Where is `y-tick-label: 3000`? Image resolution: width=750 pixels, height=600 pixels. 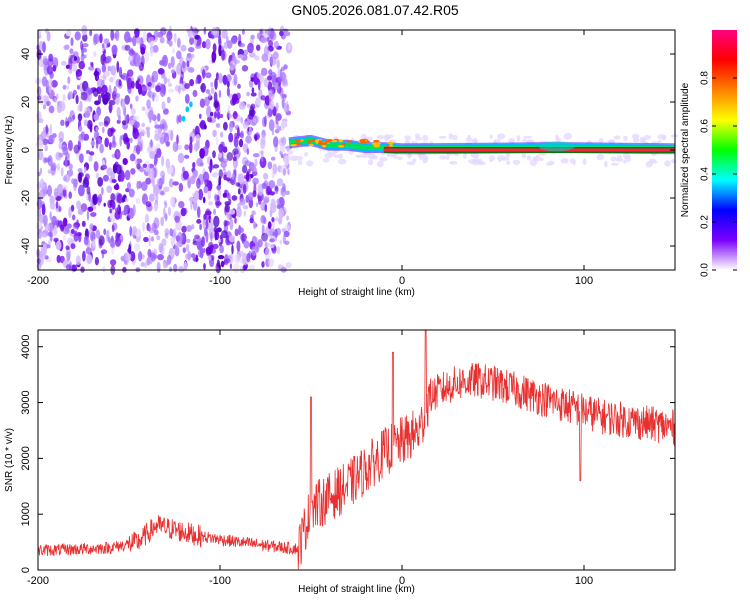 y-tick-label: 3000 is located at coordinates (26, 402).